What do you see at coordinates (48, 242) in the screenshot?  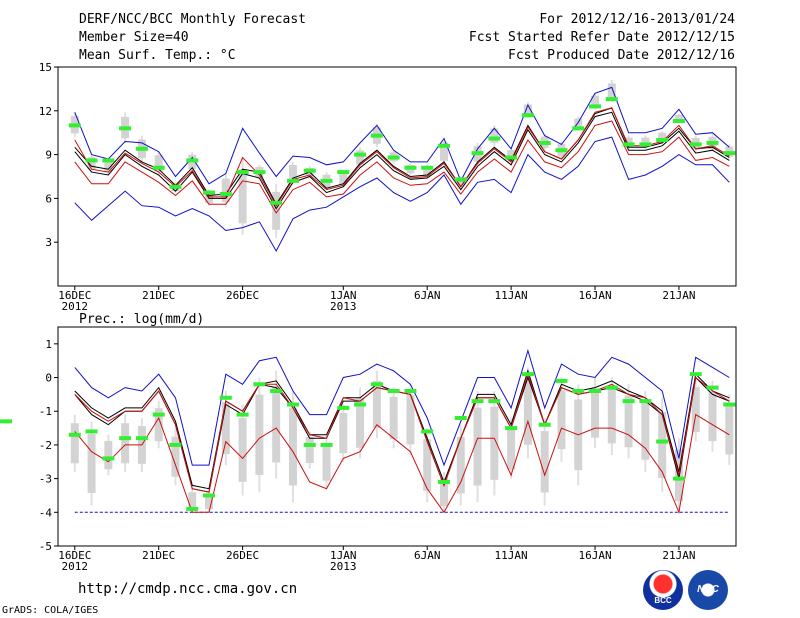 I see `temp-y-tick-label: 3` at bounding box center [48, 242].